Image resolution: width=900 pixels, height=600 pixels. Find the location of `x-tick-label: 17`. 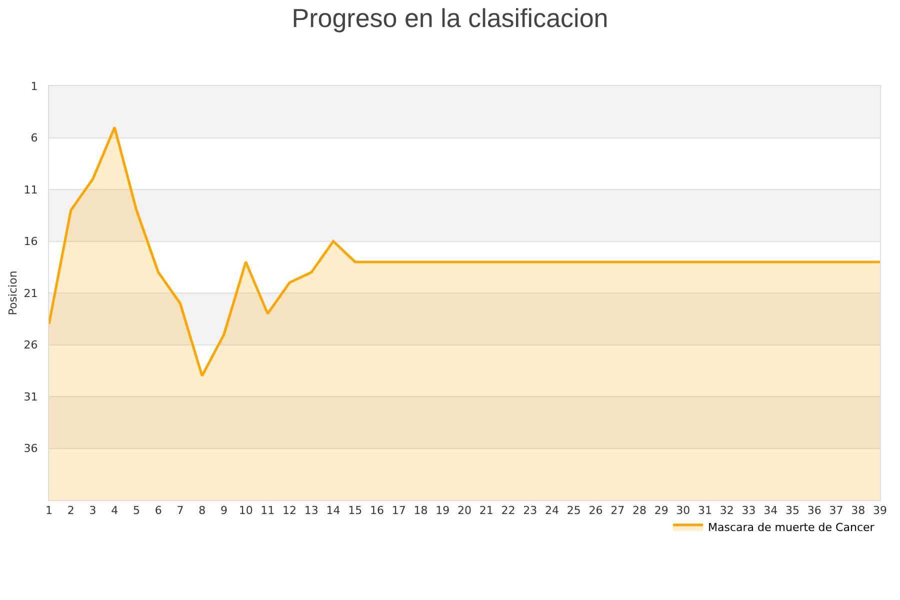

x-tick-label: 17 is located at coordinates (399, 511).